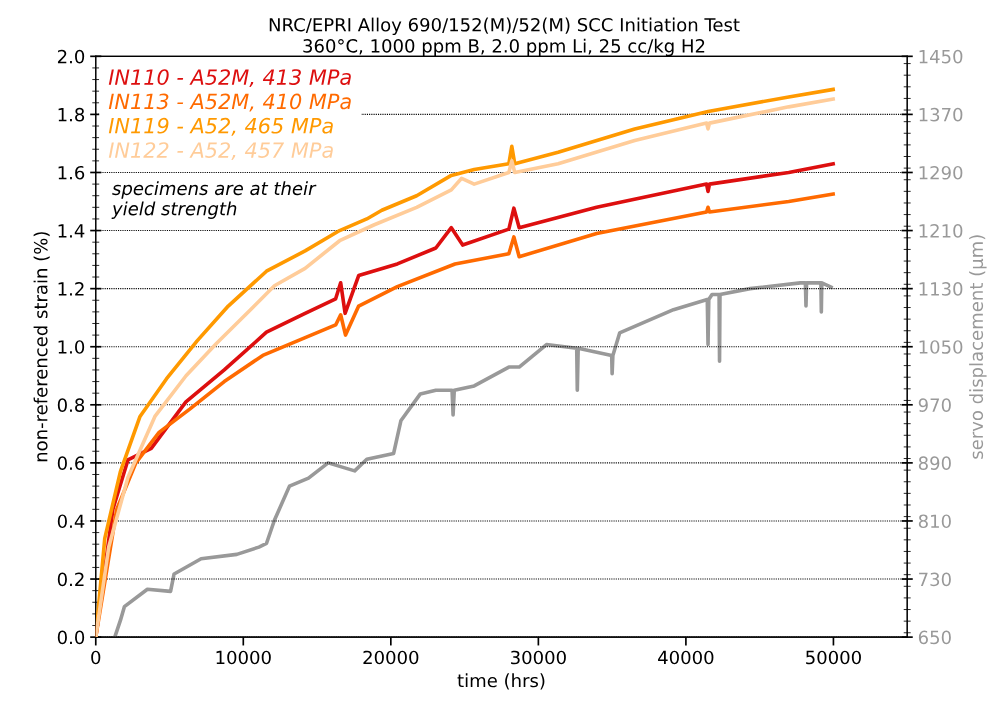 This screenshot has width=1008, height=704. Describe the element at coordinates (934, 637) in the screenshot. I see `y2-tick-label: 650` at that location.